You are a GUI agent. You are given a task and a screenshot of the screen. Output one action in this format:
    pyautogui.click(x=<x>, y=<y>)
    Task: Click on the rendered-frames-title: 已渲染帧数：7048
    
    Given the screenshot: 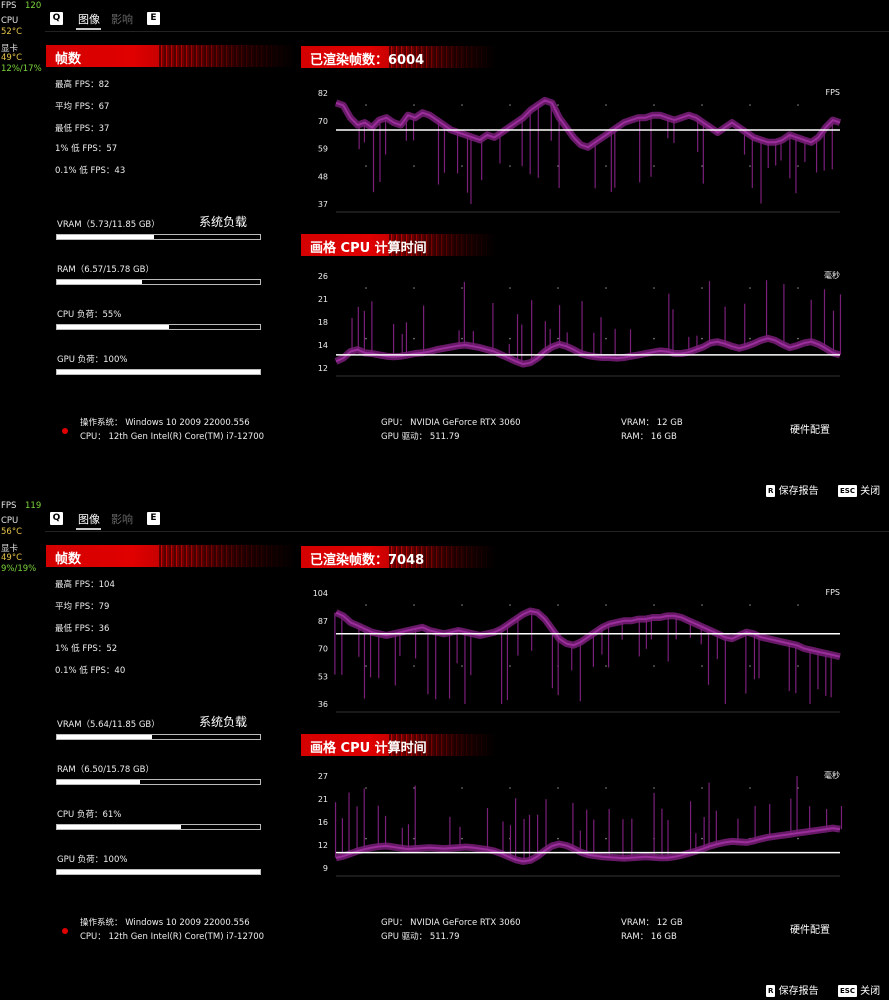 What is the action you would take?
    pyautogui.click(x=367, y=560)
    